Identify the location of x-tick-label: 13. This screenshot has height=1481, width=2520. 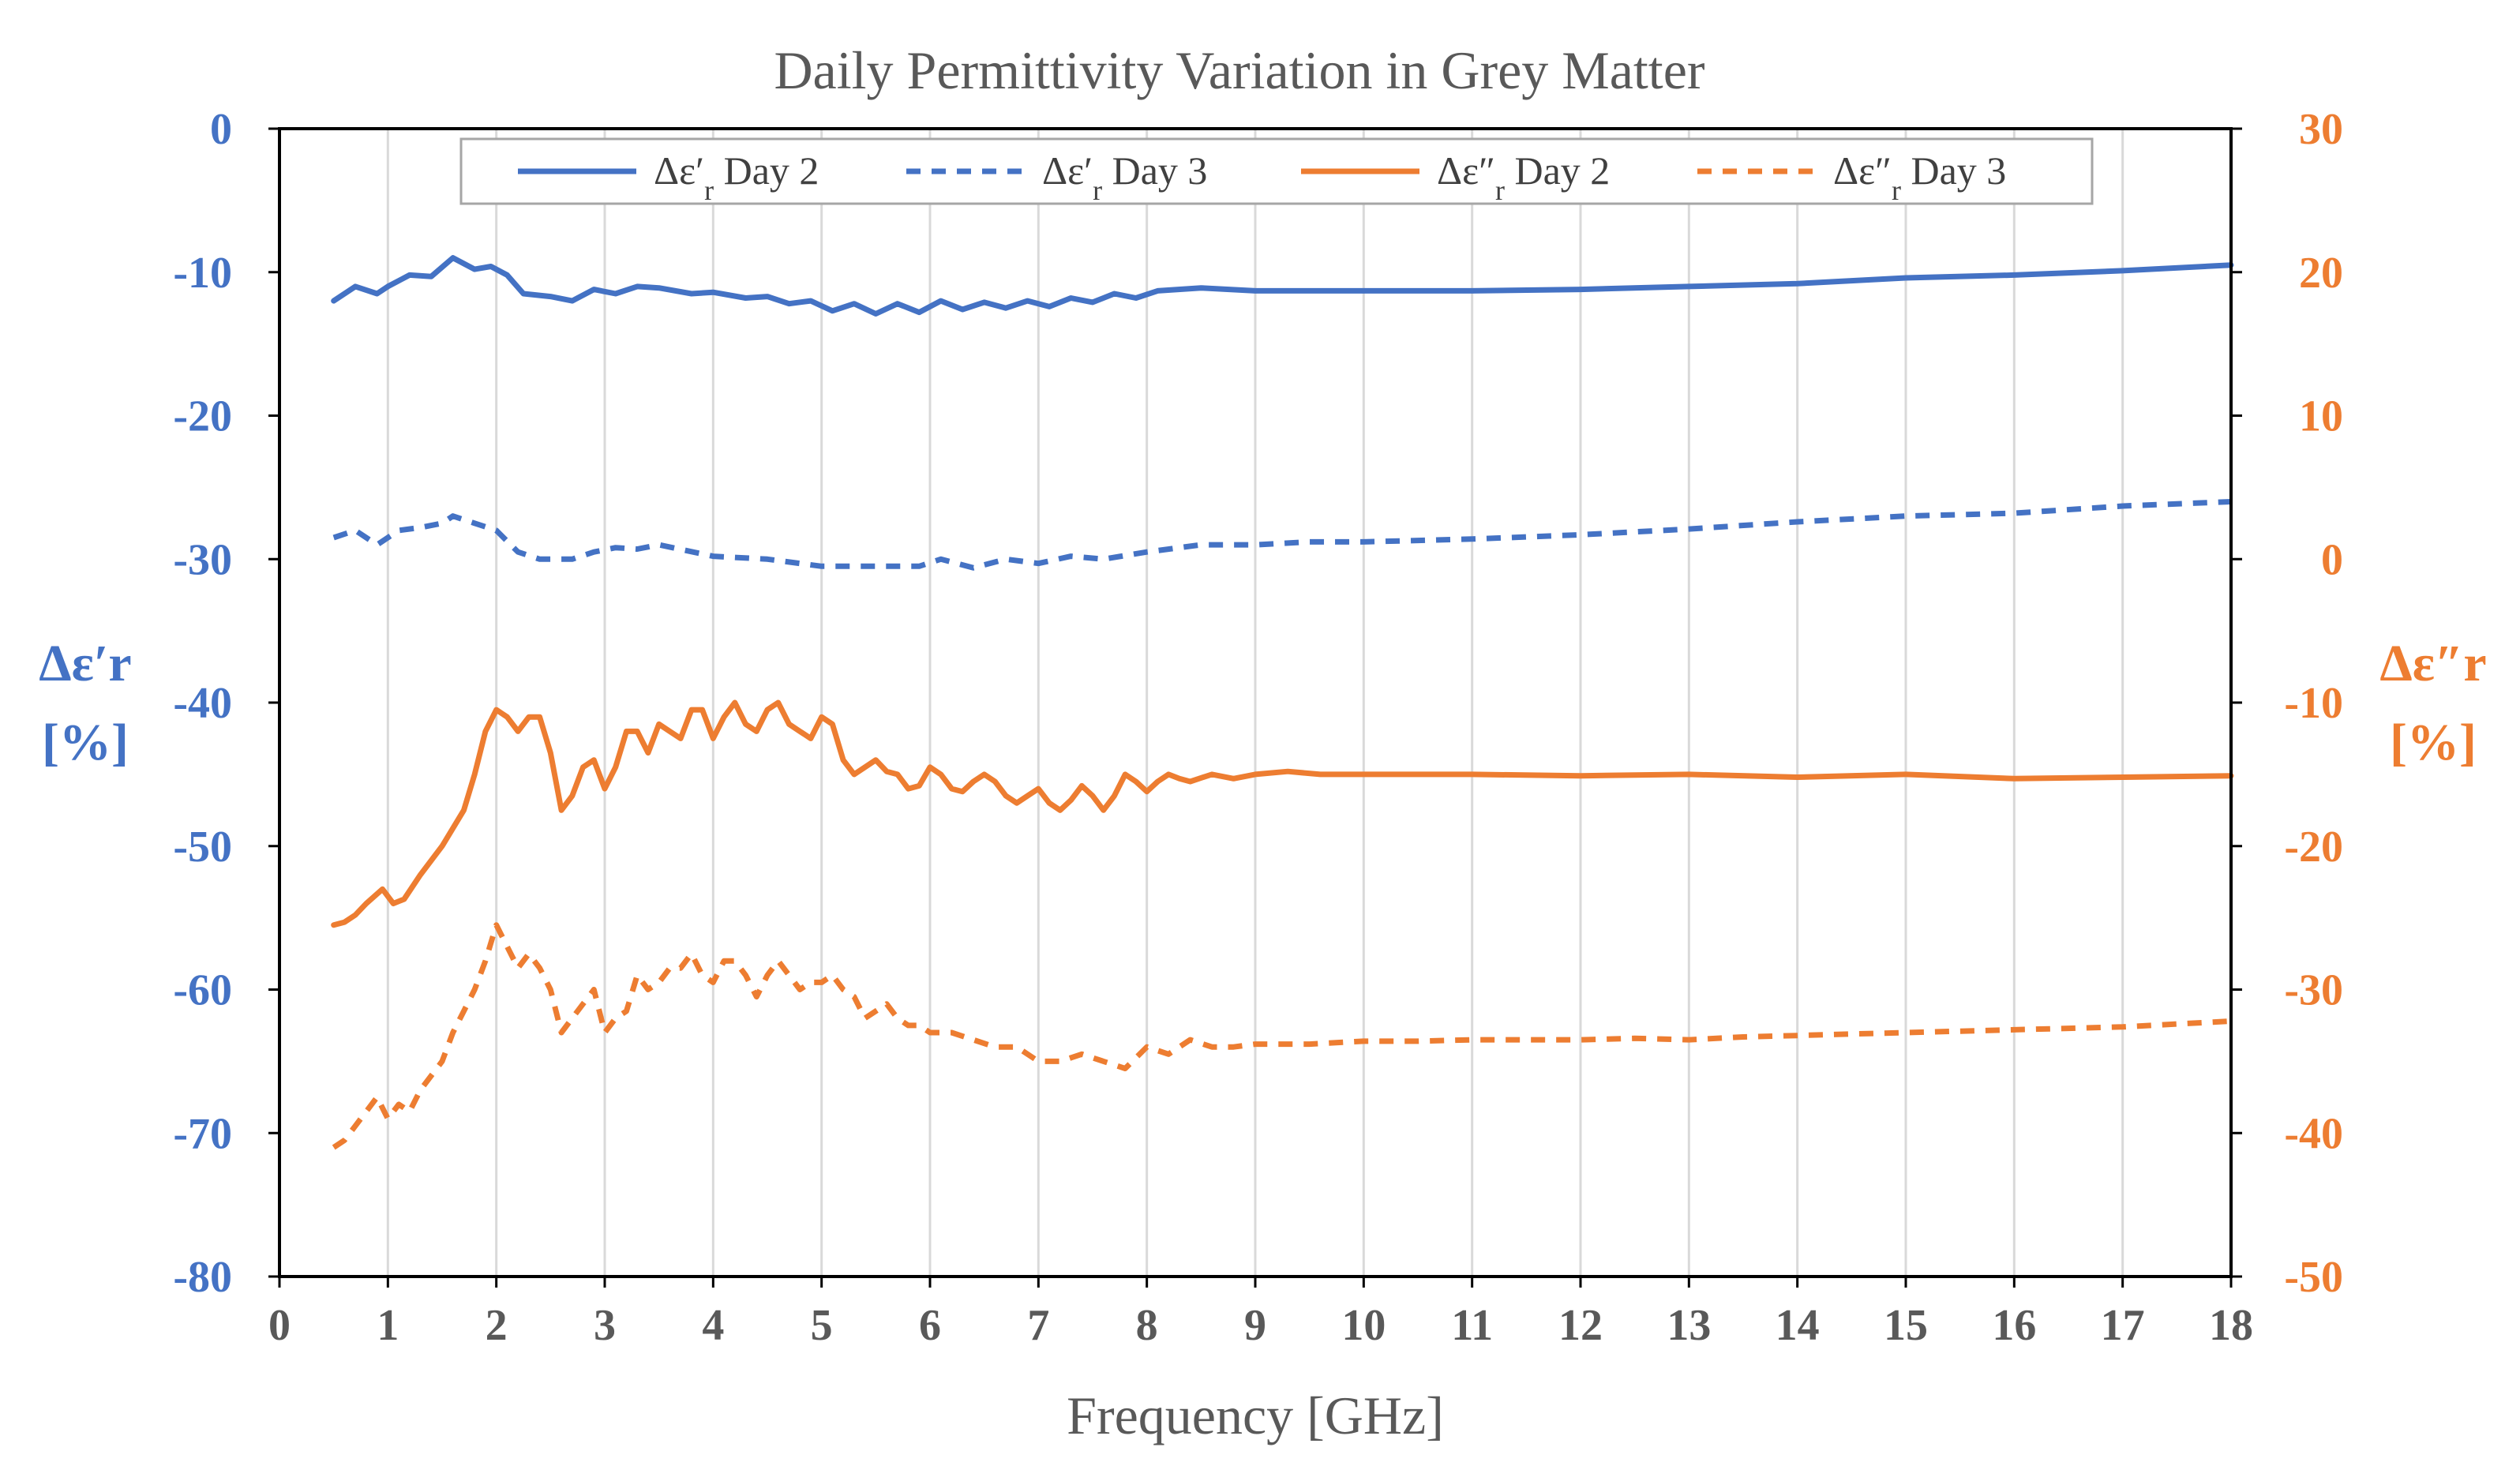
(1689, 1326).